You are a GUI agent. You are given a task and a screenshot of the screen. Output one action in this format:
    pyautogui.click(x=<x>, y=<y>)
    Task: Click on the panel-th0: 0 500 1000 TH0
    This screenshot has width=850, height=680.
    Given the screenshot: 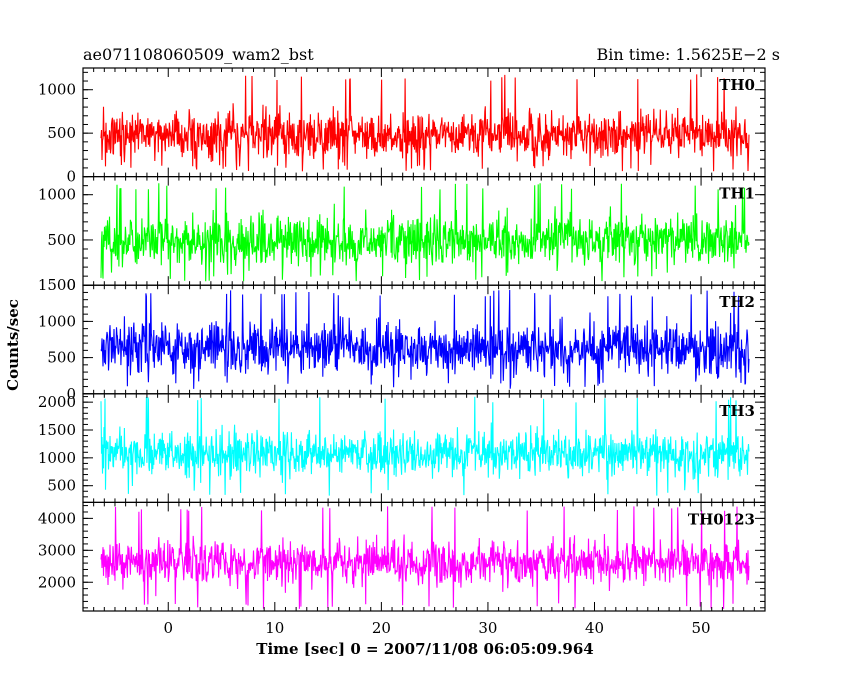 What is the action you would take?
    pyautogui.click(x=402, y=126)
    